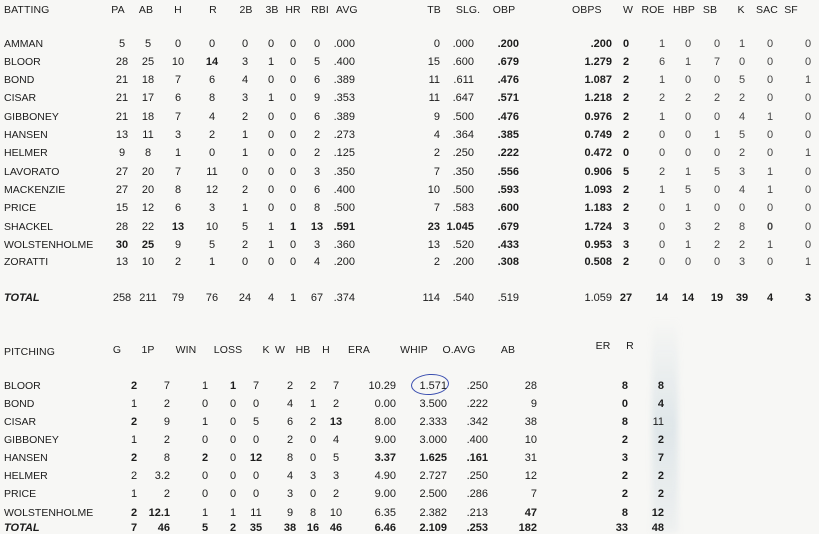 The image size is (819, 534). What do you see at coordinates (433, 528) in the screenshot?
I see `pitching-total-cell: 2.109` at bounding box center [433, 528].